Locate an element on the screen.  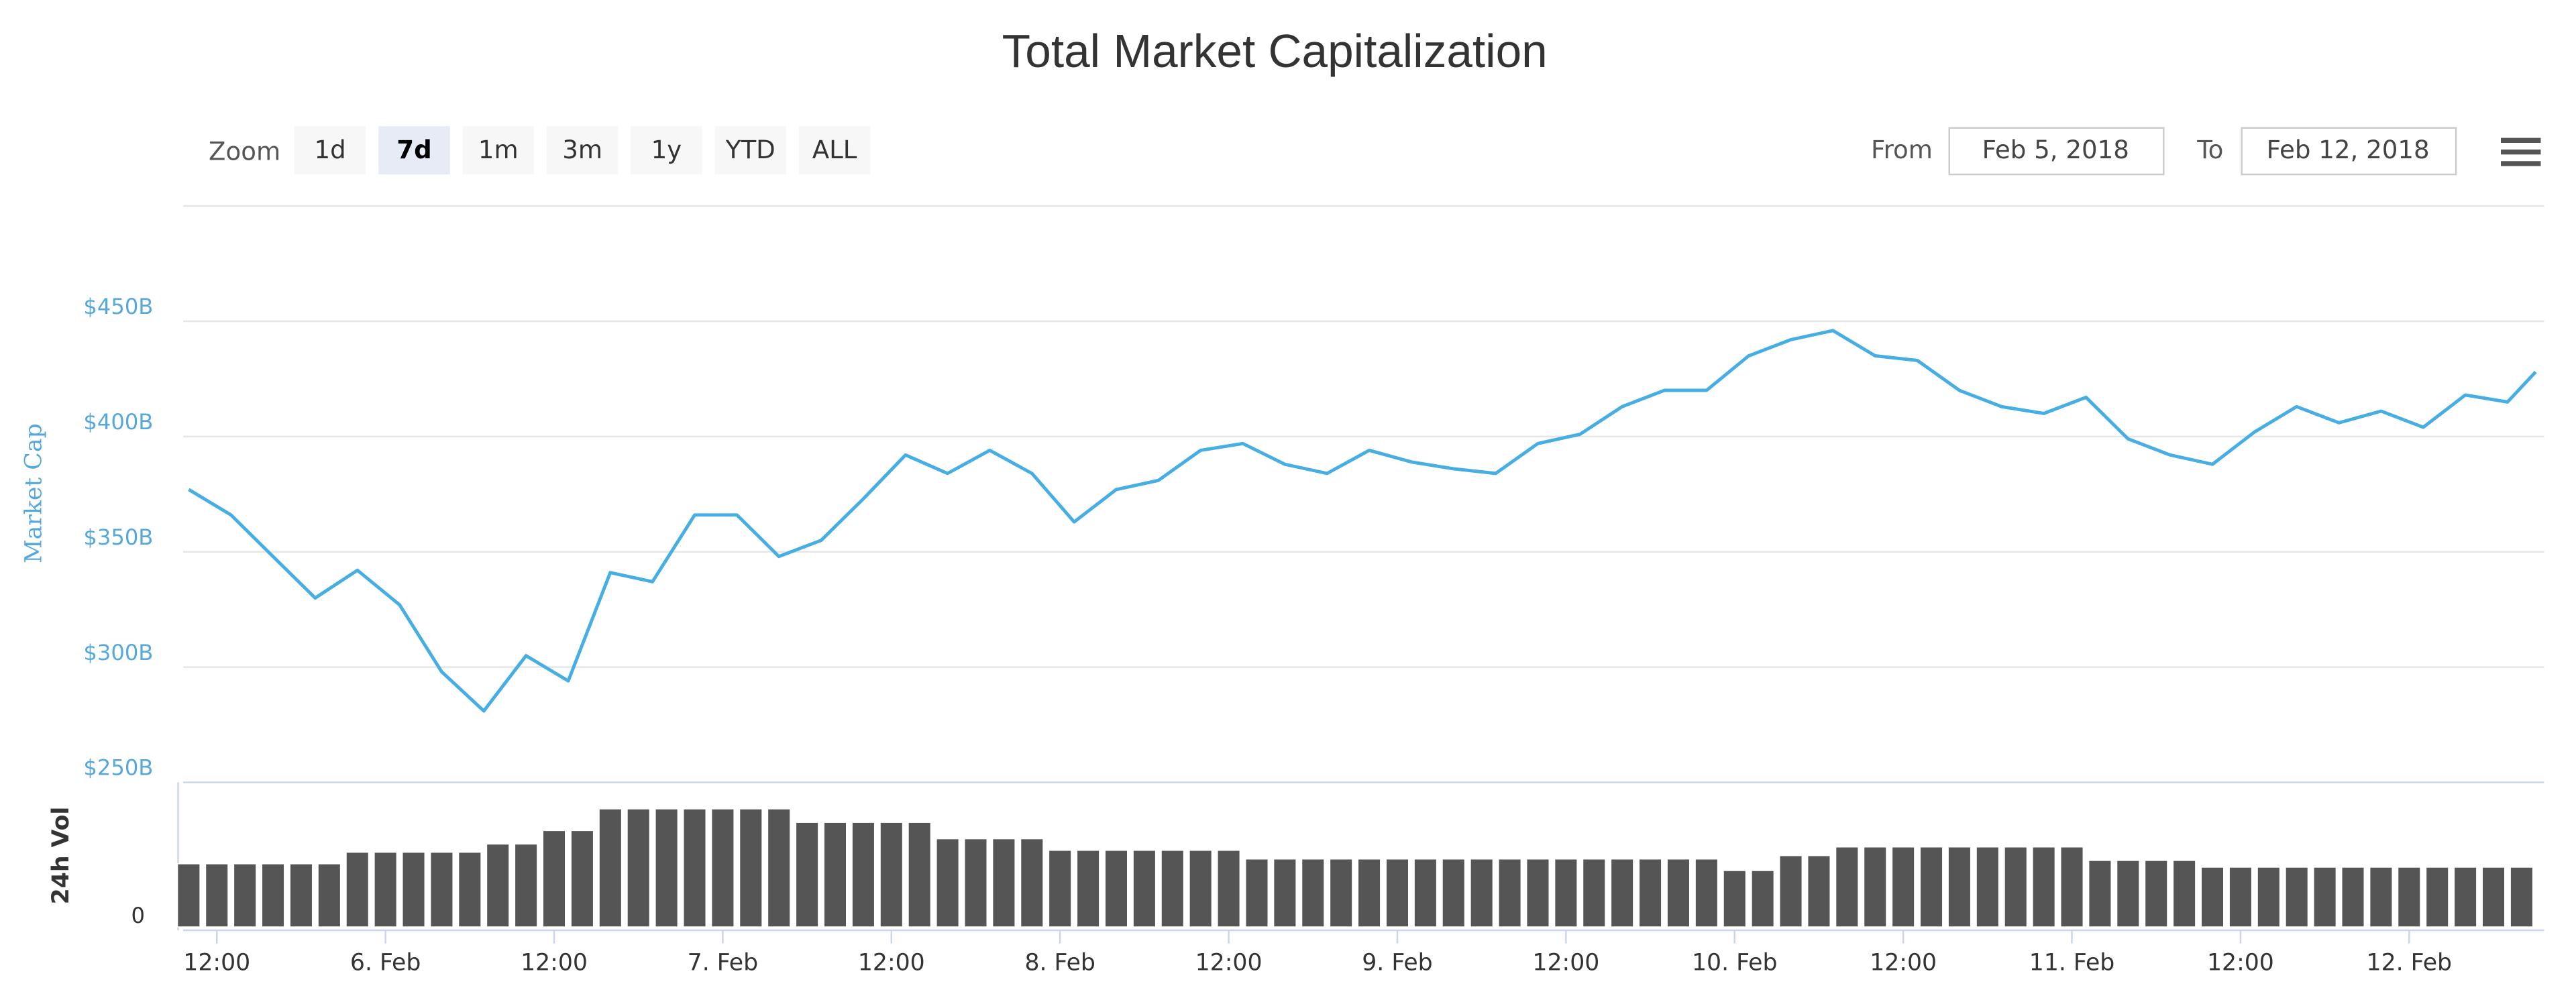
zoom-button: ALL is located at coordinates (834, 151).